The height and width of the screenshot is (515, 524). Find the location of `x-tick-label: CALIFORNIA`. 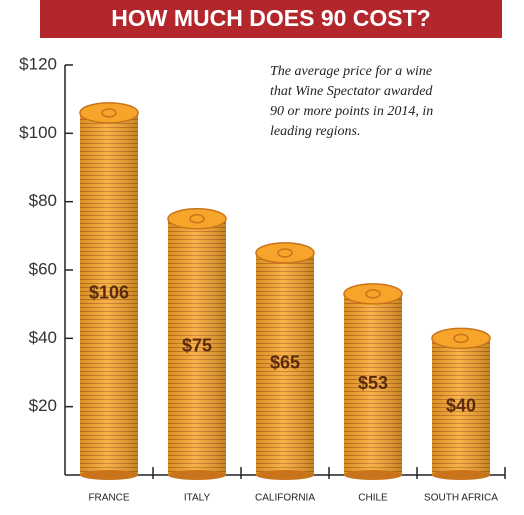

x-tick-label: CALIFORNIA is located at coordinates (285, 498).